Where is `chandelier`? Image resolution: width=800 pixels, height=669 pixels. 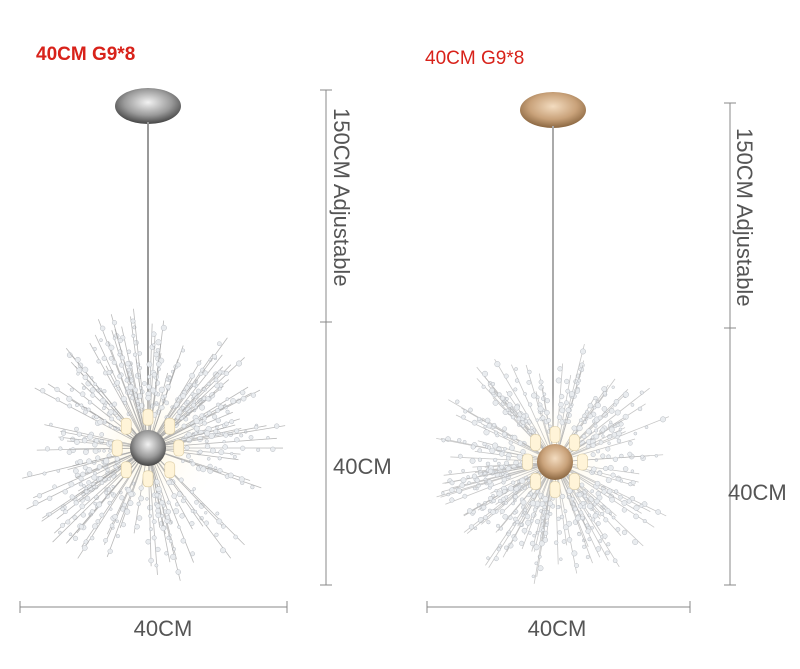
chandelier is located at coordinates (553, 463).